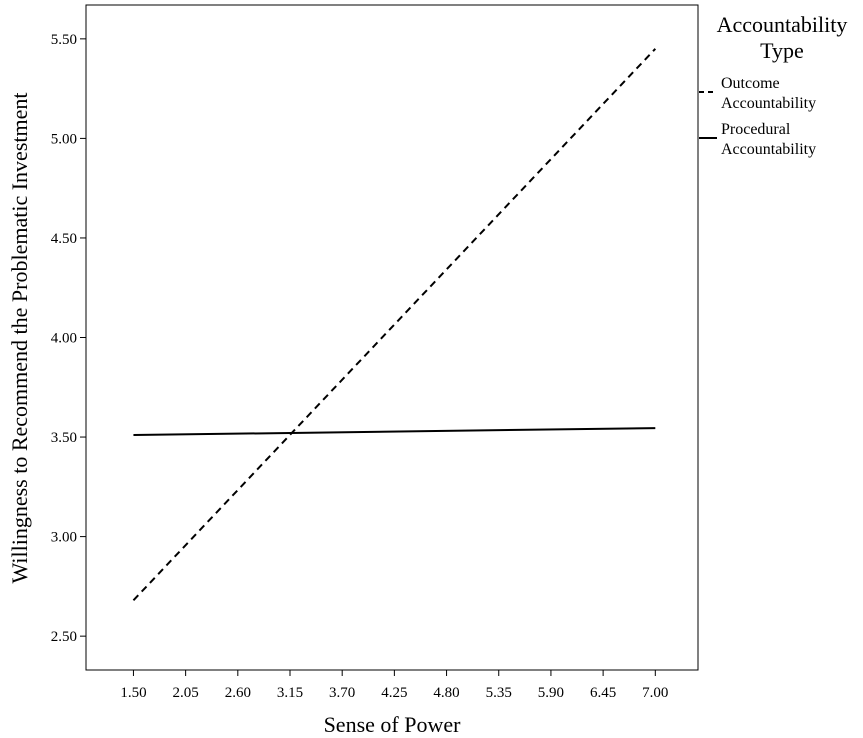  I want to click on y-tick-label: 5.50, so click(64, 40).